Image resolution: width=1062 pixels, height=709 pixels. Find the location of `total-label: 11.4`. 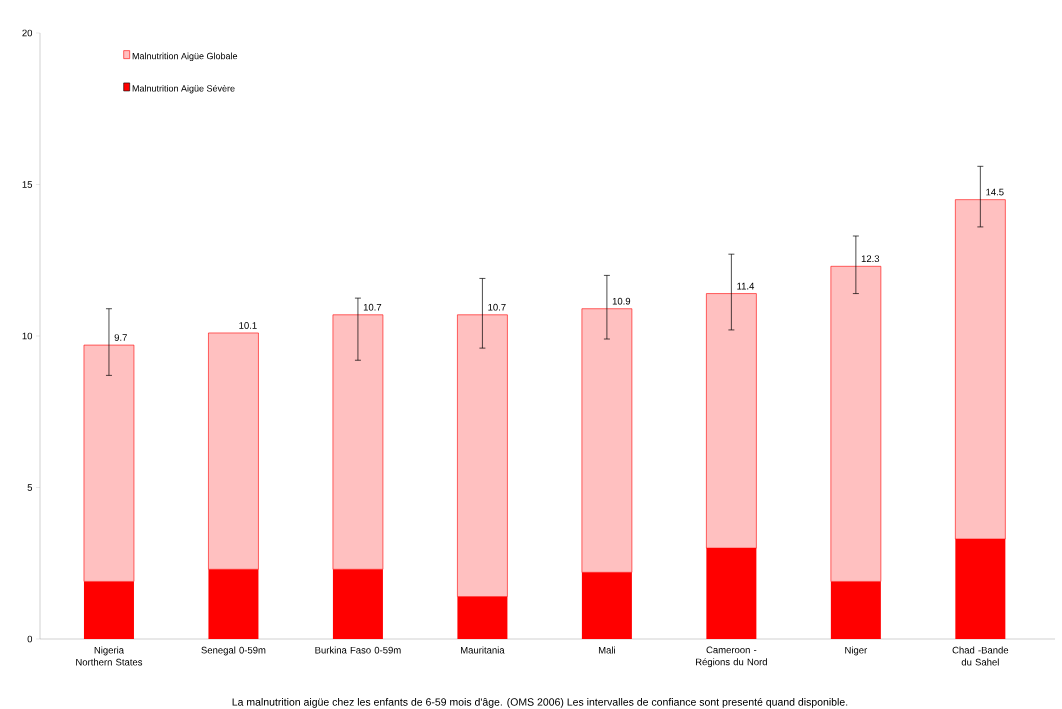

total-label: 11.4 is located at coordinates (746, 286).